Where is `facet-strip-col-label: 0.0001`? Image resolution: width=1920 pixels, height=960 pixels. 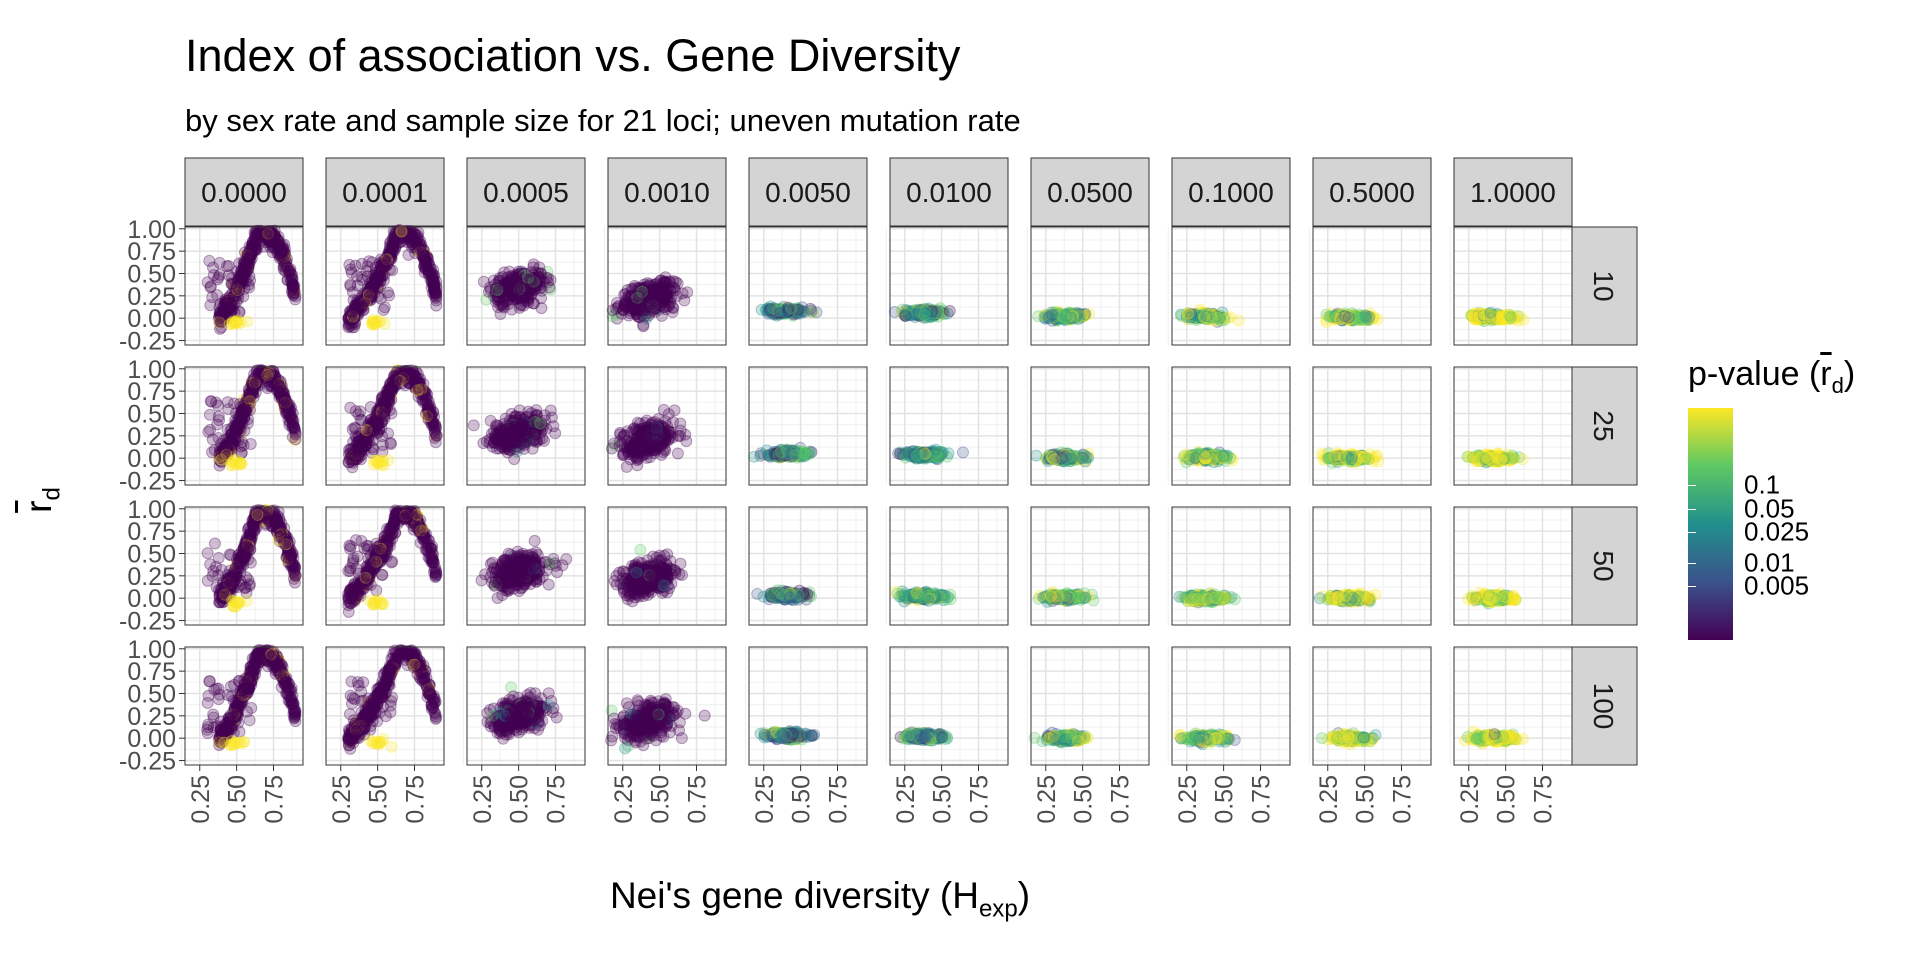 facet-strip-col-label: 0.0001 is located at coordinates (385, 192).